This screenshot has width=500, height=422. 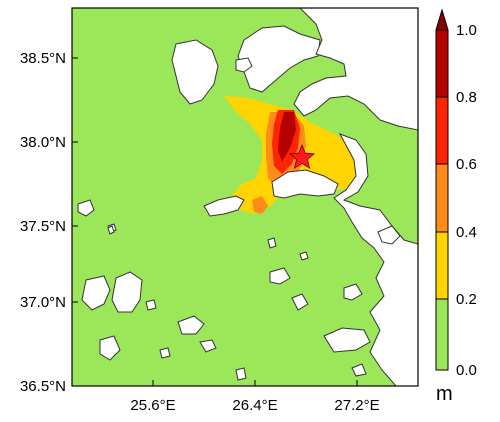 I want to click on y-tick-label-1: 38.5°N, so click(x=43, y=58).